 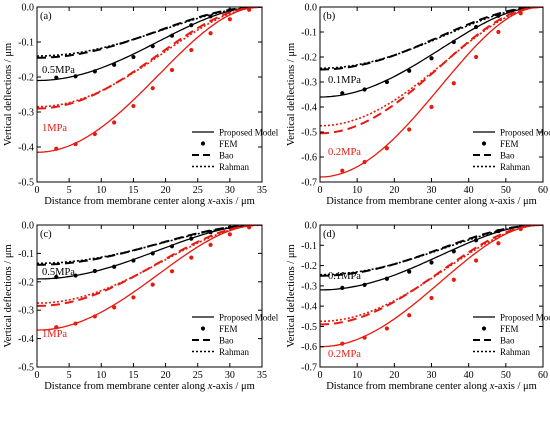 What do you see at coordinates (46, 234) in the screenshot?
I see `panel-label: (c)` at bounding box center [46, 234].